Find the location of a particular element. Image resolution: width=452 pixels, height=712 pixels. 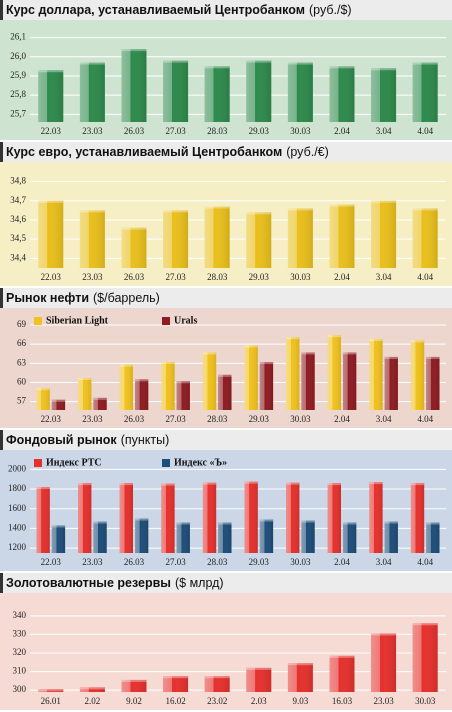

y-tick-label: 57 is located at coordinates (22, 401).